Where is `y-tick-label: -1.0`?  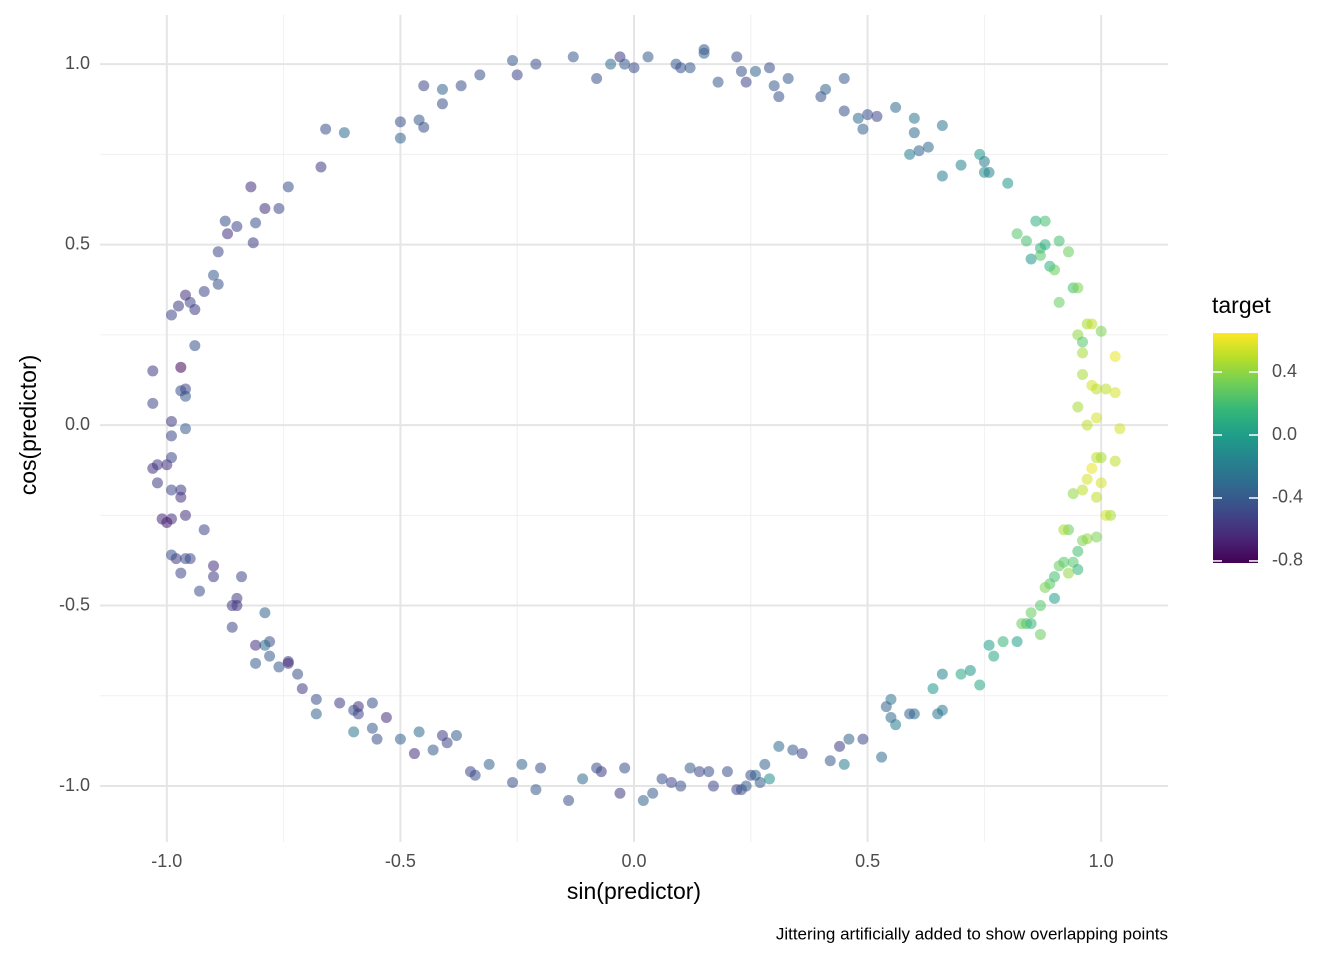
y-tick-label: -1.0 is located at coordinates (74, 785).